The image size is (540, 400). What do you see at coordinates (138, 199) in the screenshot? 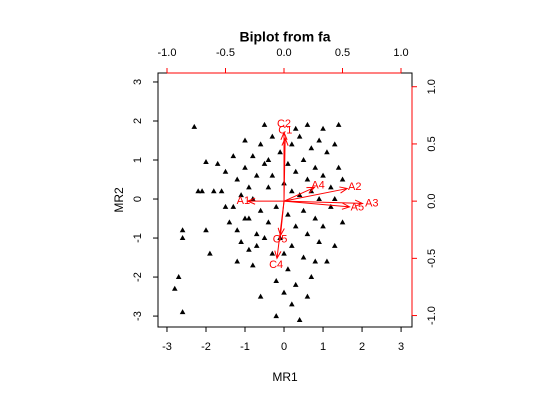
I see `y-tick-label: 0` at bounding box center [138, 199].